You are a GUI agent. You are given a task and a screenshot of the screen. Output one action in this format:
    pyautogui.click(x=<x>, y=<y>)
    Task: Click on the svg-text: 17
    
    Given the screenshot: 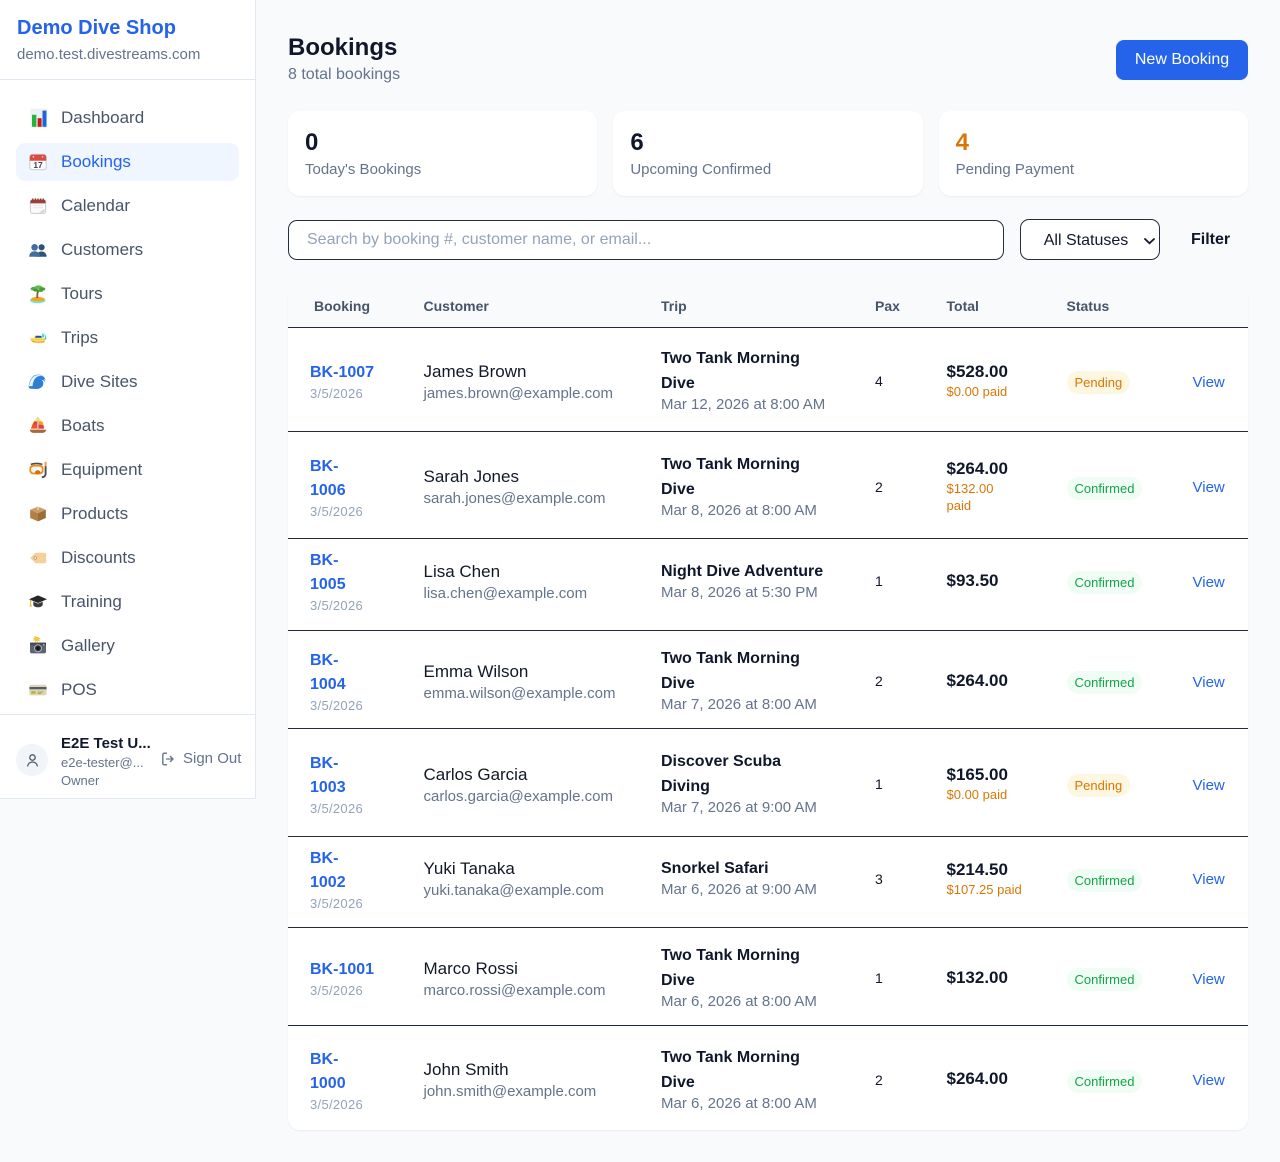 What is the action you would take?
    pyautogui.click(x=38, y=165)
    